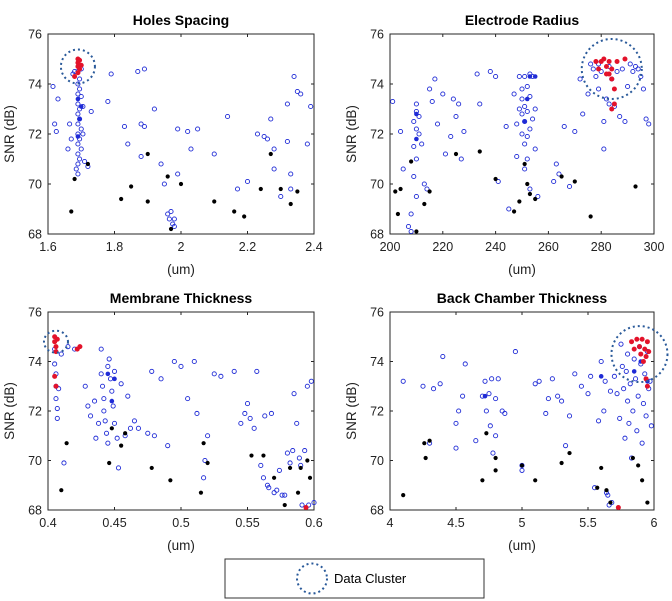 The image size is (672, 601). Describe the element at coordinates (390, 523) in the screenshot. I see `x-tick-label: 4` at that location.